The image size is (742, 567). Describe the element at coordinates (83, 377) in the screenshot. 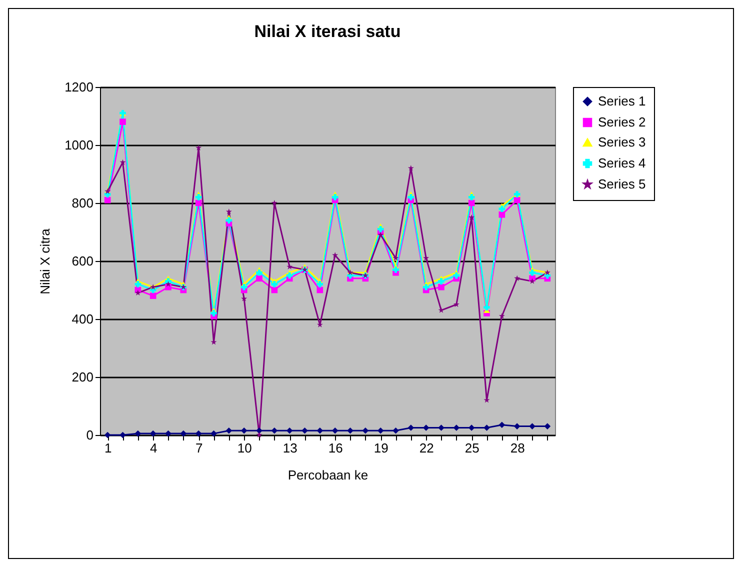

I see `y-tick-label: 200` at that location.